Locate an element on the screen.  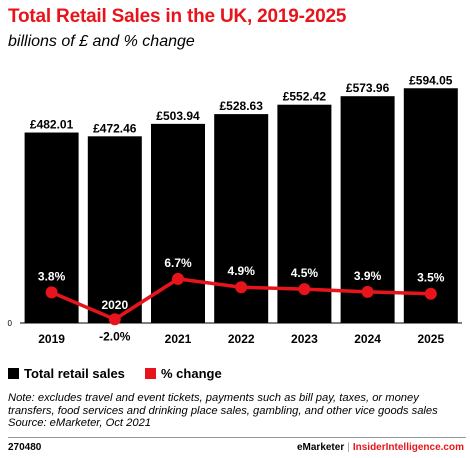
source-text: Source: eMarketer, Oct 2021 is located at coordinates (80, 423).